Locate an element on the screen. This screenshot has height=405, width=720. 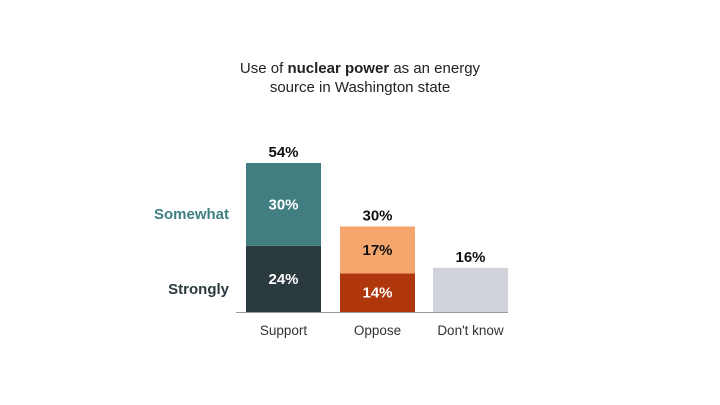
x-tick-label: Support is located at coordinates (284, 330).